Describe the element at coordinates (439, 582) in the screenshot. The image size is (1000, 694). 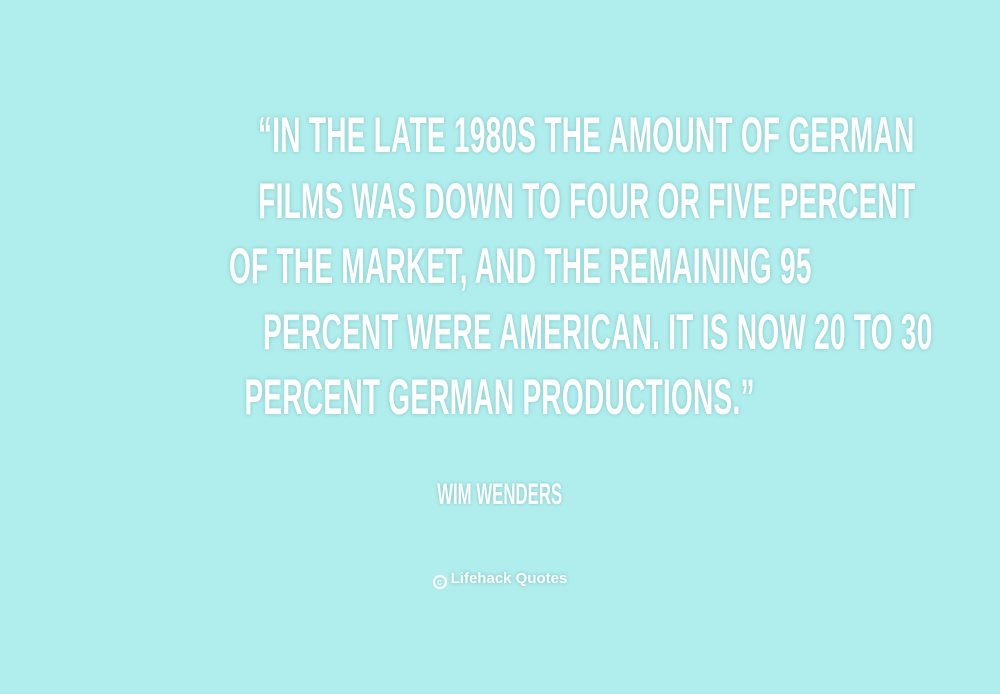
I see `copyright-circle-icon: c` at that location.